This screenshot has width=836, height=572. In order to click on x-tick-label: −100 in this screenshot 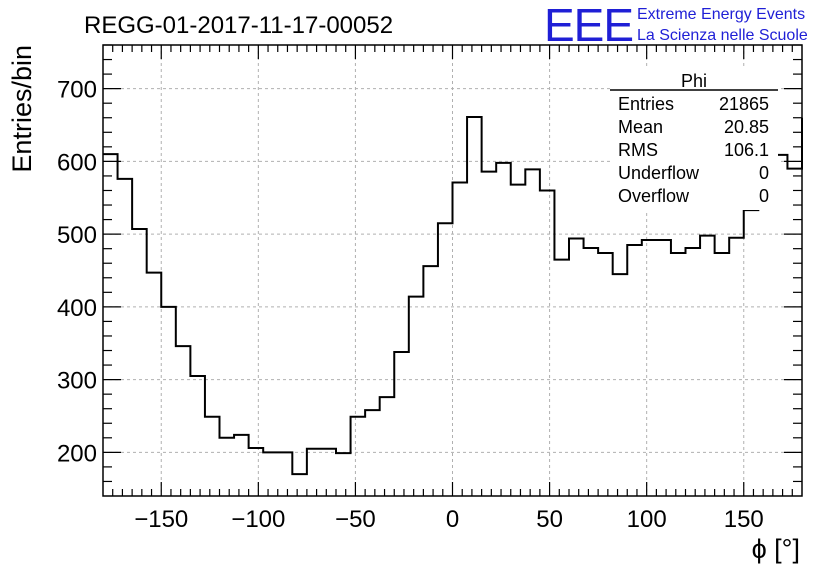, I will do `click(258, 519)`.